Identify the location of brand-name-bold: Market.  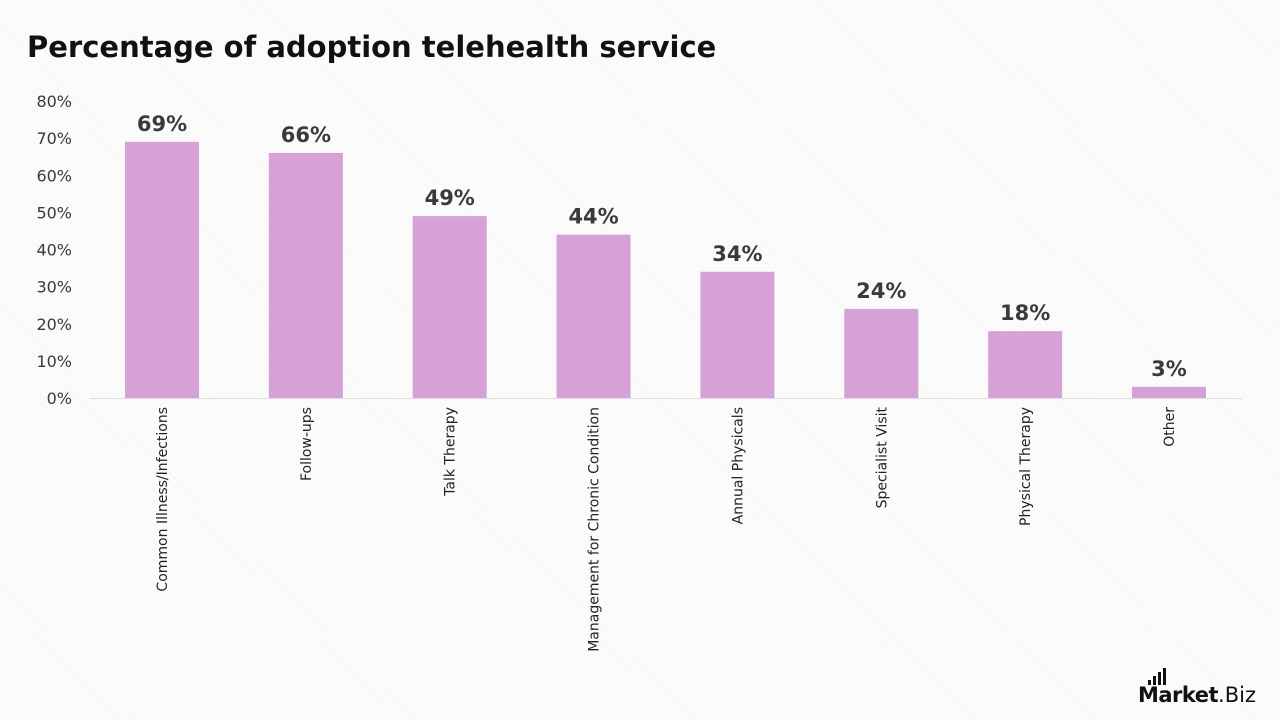
(1178, 695).